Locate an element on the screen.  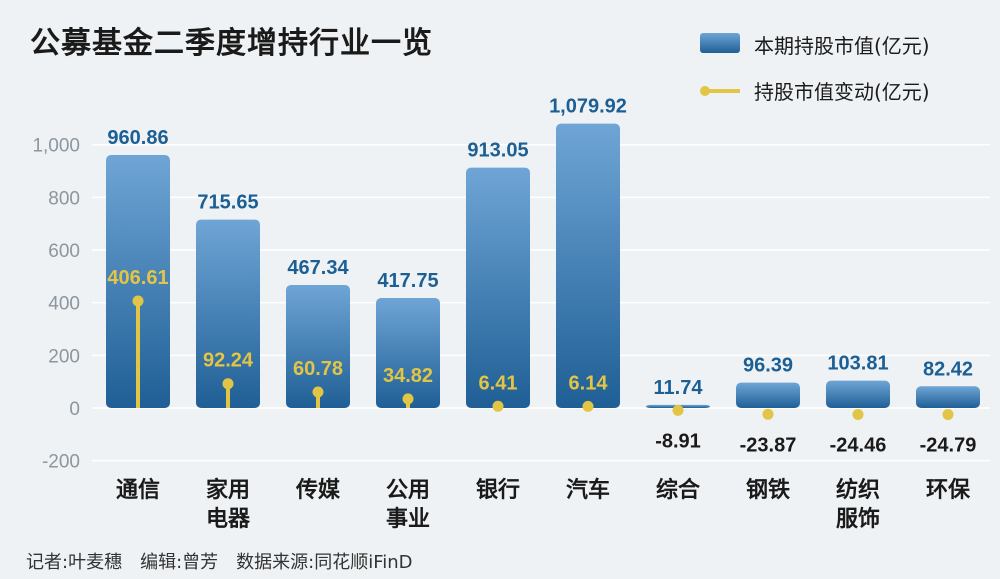
category-label: 事业 is located at coordinates (408, 519).